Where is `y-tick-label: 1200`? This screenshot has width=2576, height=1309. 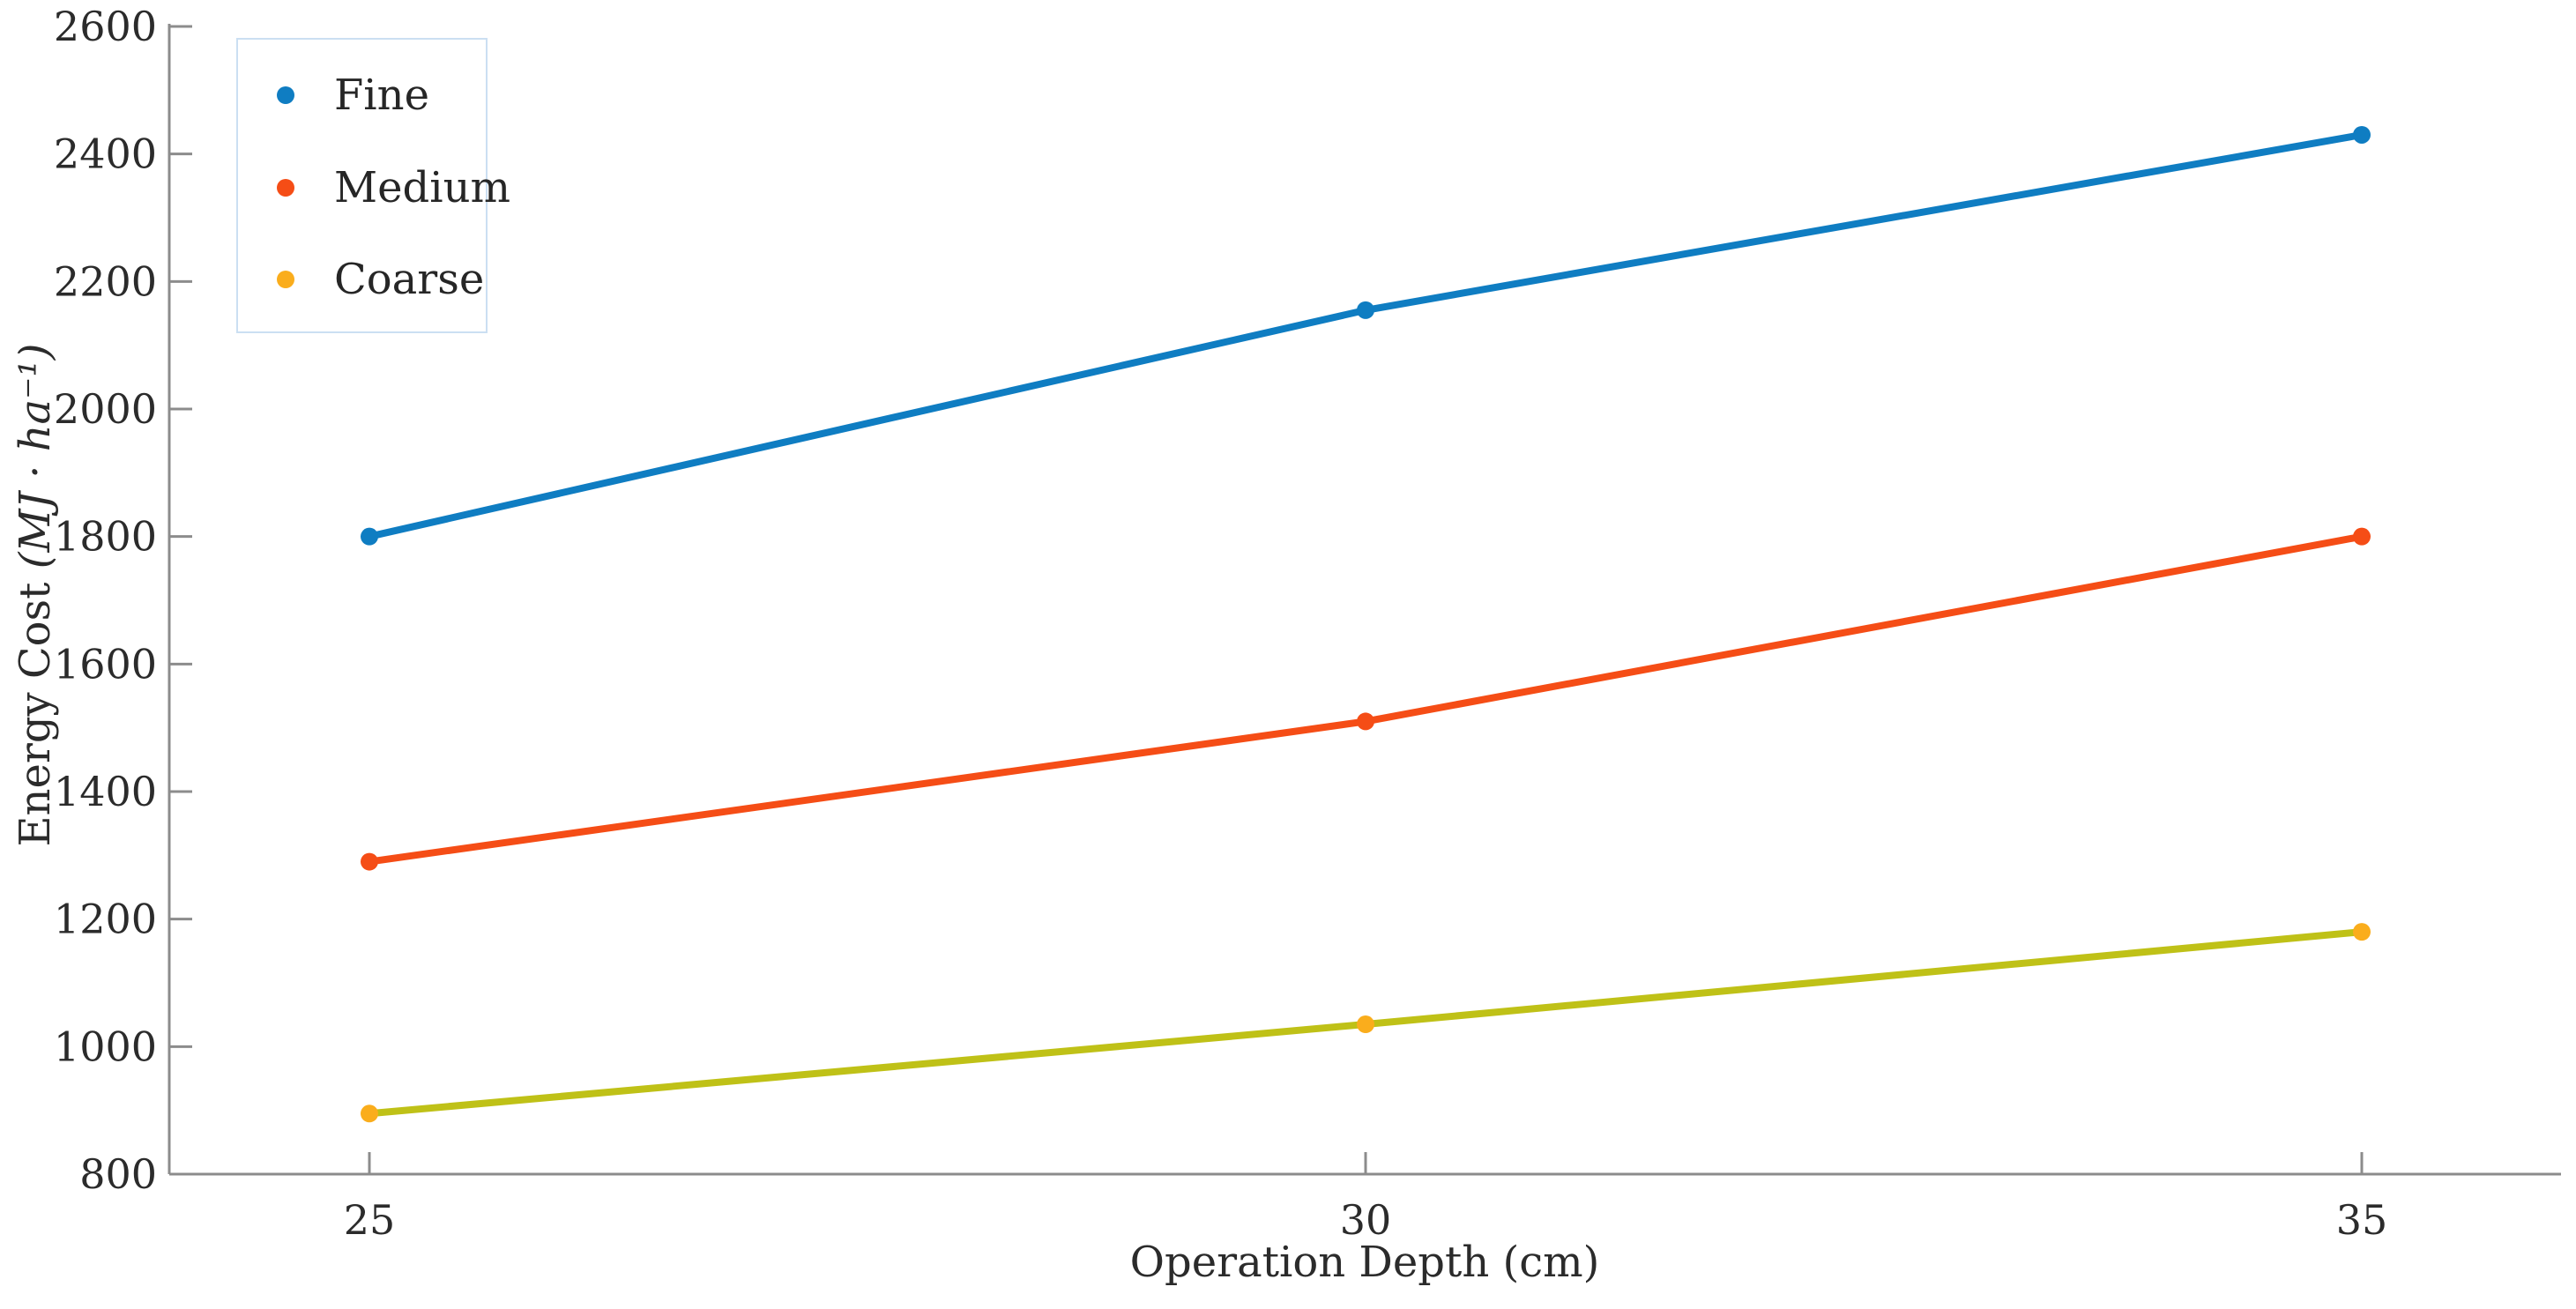 y-tick-label: 1200 is located at coordinates (106, 920).